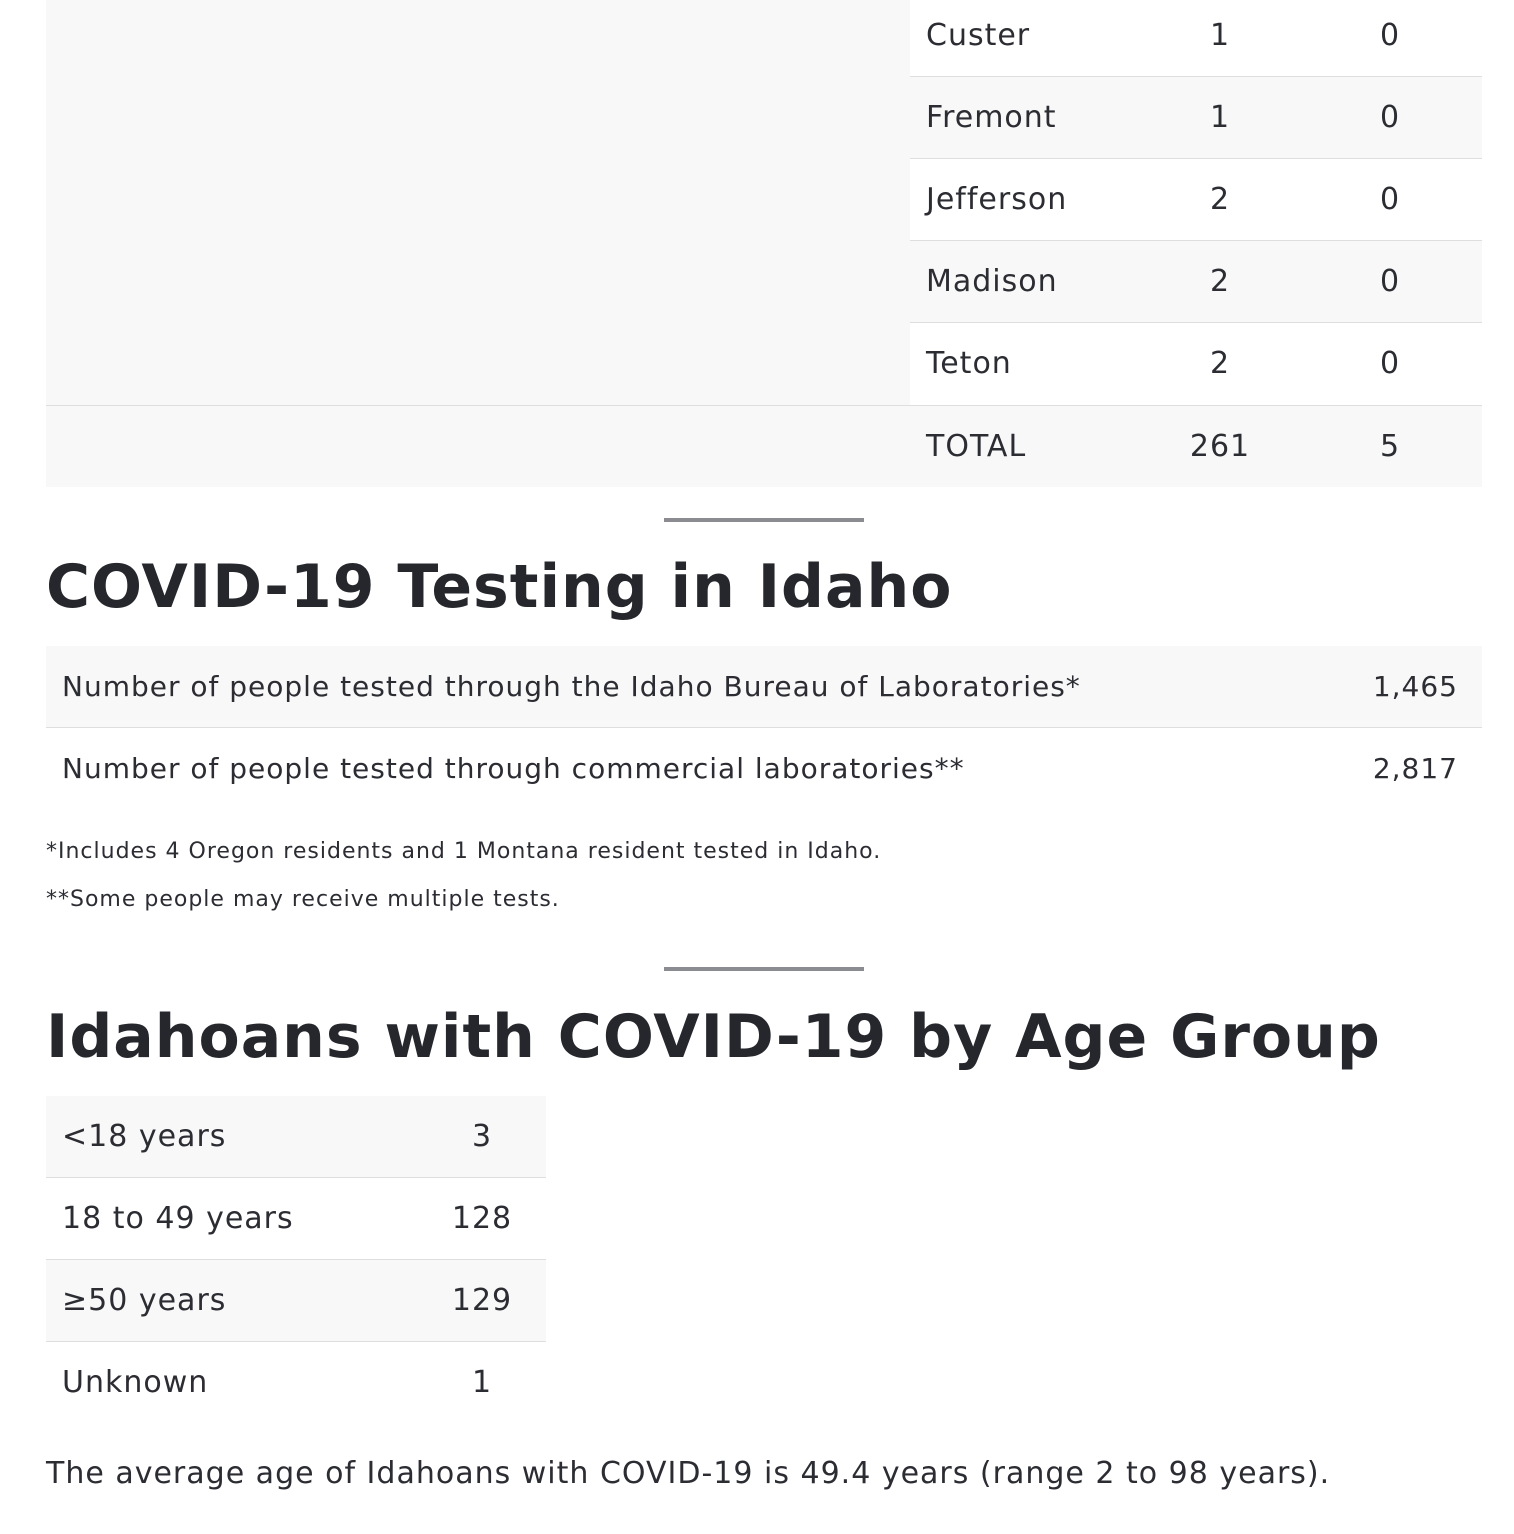 This screenshot has height=1534, width=1514. Describe the element at coordinates (482, 1136) in the screenshot. I see `age-value: 3` at that location.